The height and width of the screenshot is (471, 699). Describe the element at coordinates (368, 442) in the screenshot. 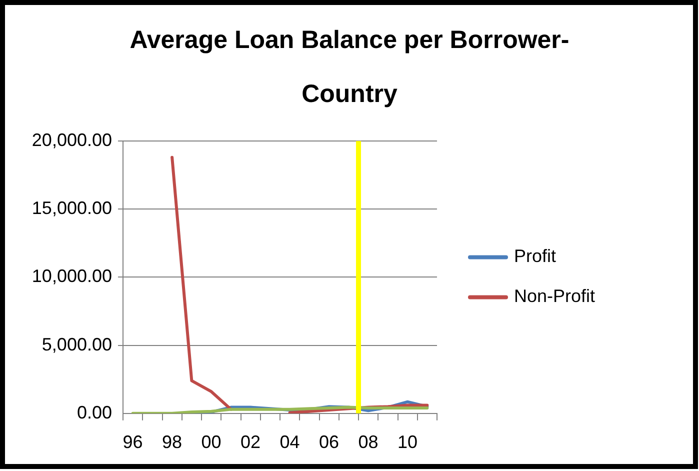

I see `x-tick-label: 08` at that location.